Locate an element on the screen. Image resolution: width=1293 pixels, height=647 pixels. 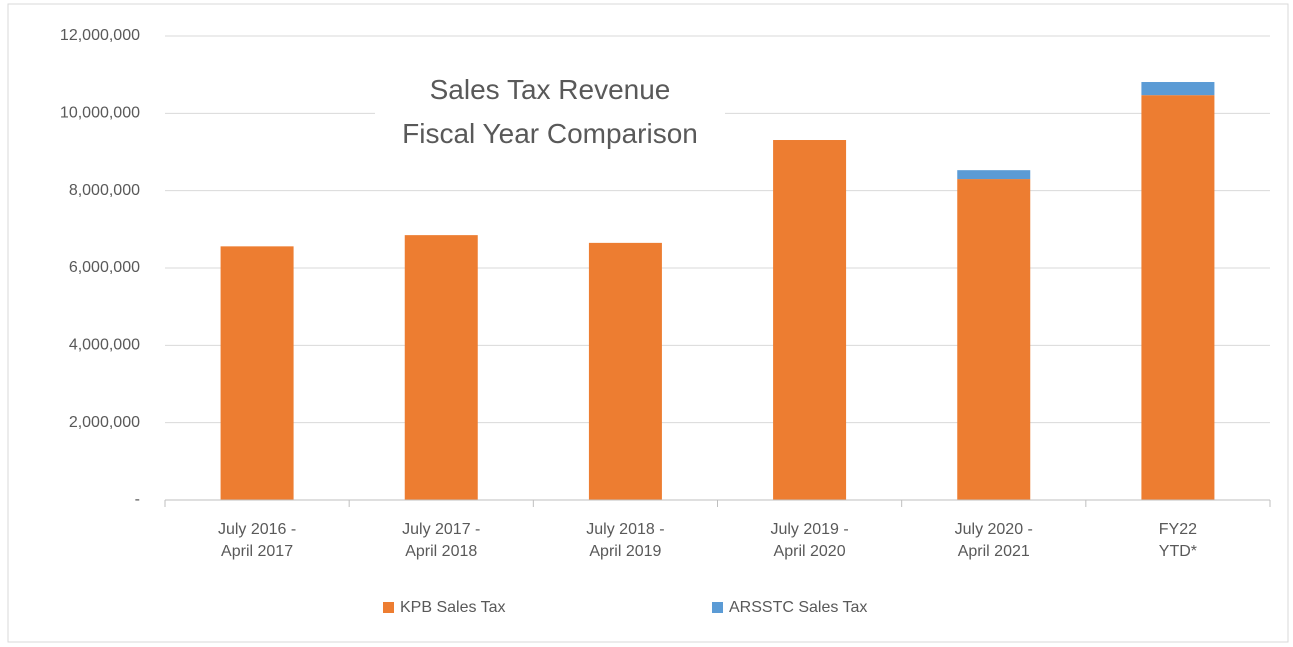
x-tick-label: FY22 YTD* is located at coordinates (1178, 540).